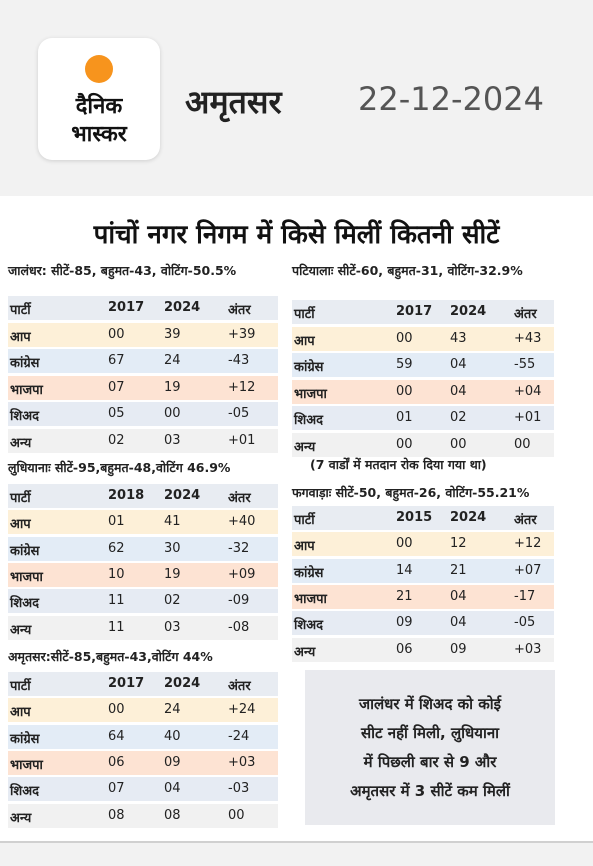 The image size is (593, 866). I want to click on divider, so click(296, 842).